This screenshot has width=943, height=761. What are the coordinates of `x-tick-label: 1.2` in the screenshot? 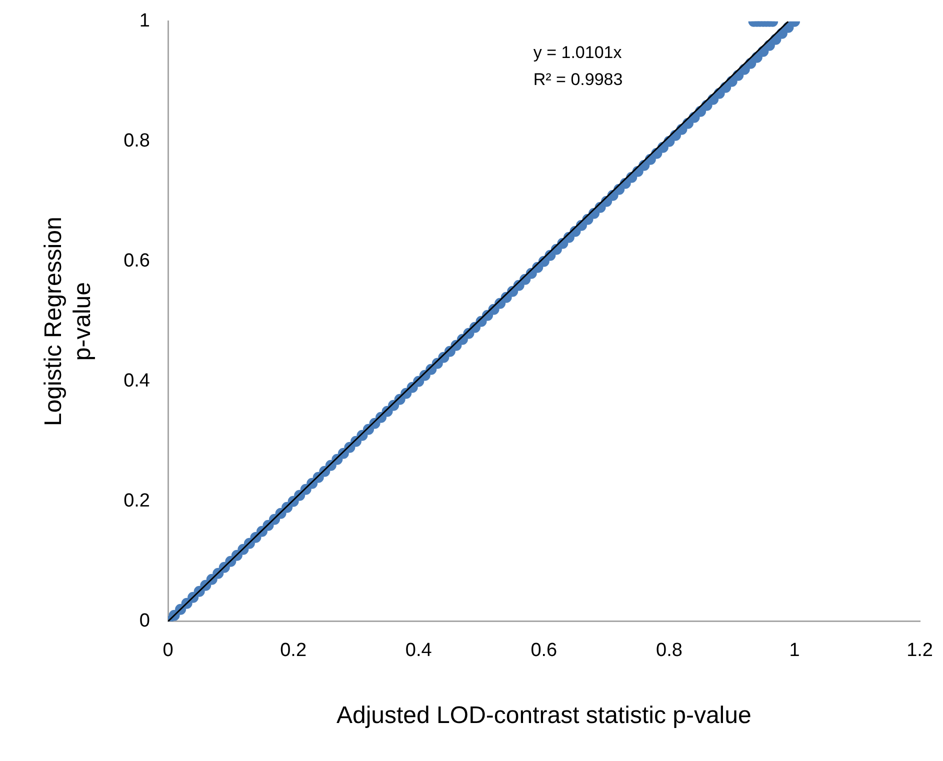 It's located at (920, 651).